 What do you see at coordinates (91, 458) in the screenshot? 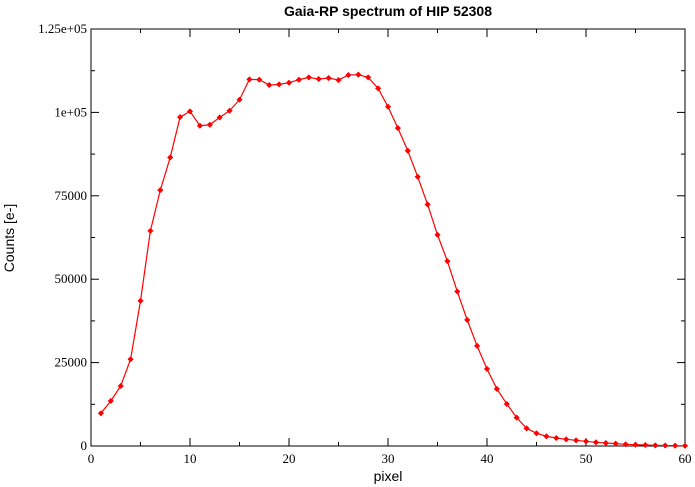
I see `x-tick-label: 0` at bounding box center [91, 458].